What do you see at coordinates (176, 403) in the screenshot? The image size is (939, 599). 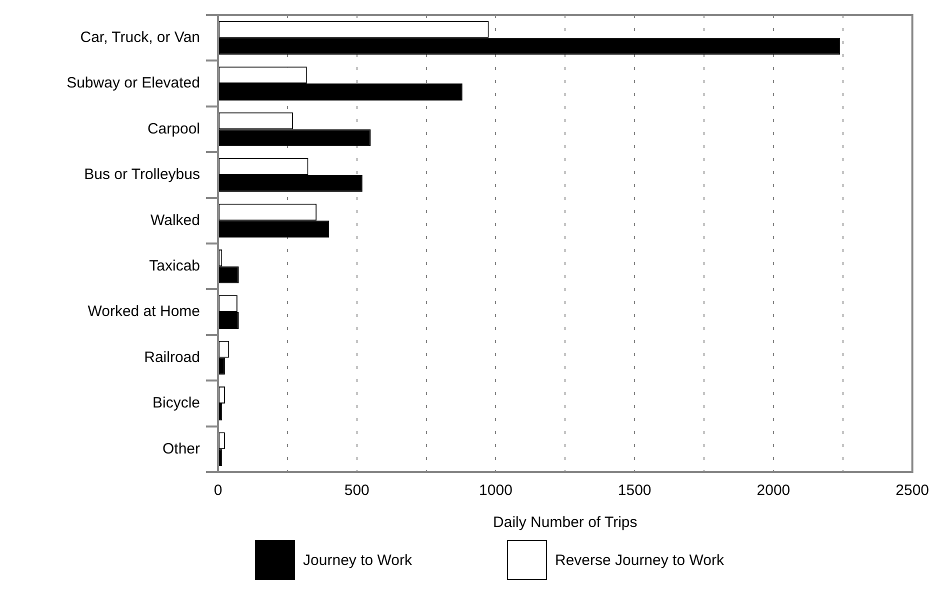 I see `y-tick-label: Bicycle` at bounding box center [176, 403].